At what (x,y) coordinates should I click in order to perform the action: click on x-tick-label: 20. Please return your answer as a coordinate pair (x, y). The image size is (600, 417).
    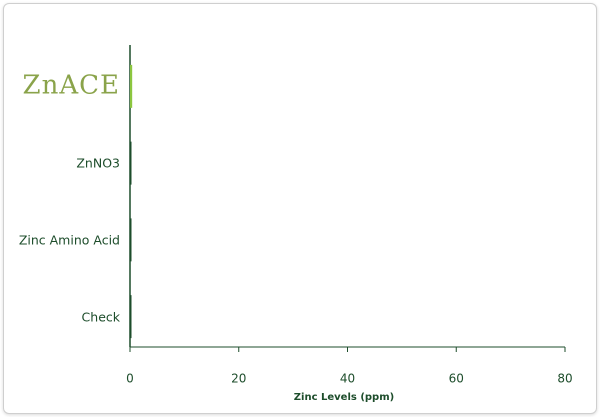
    Looking at the image, I should click on (238, 379).